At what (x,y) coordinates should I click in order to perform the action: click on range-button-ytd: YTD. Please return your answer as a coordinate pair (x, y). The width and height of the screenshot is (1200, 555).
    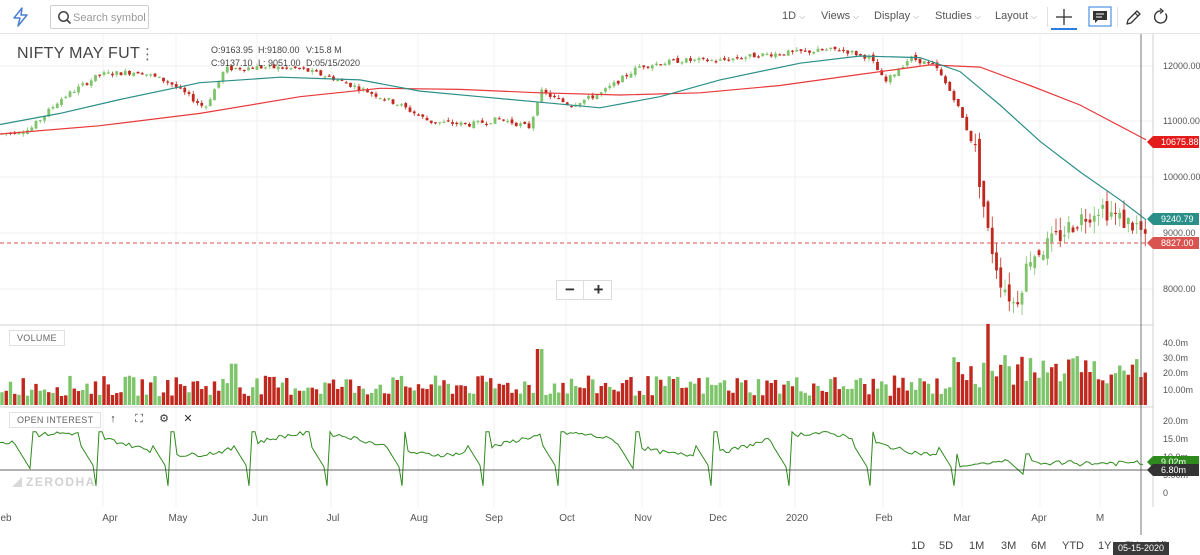
    Looking at the image, I should click on (1073, 546).